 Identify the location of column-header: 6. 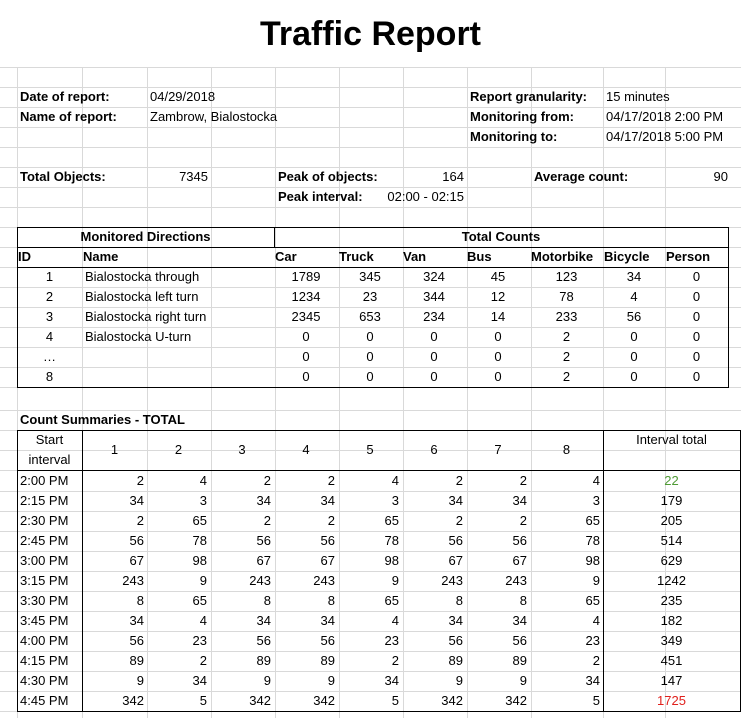
(434, 449).